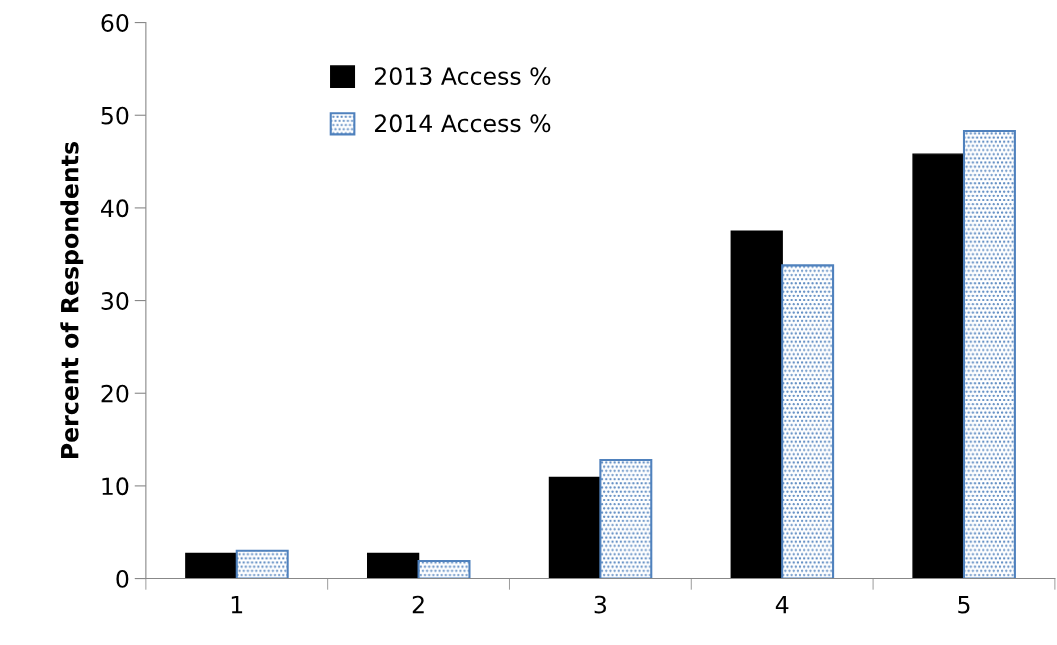 This screenshot has height=645, width=1057. What do you see at coordinates (462, 123) in the screenshot?
I see `legend-label: 2014 Access %` at bounding box center [462, 123].